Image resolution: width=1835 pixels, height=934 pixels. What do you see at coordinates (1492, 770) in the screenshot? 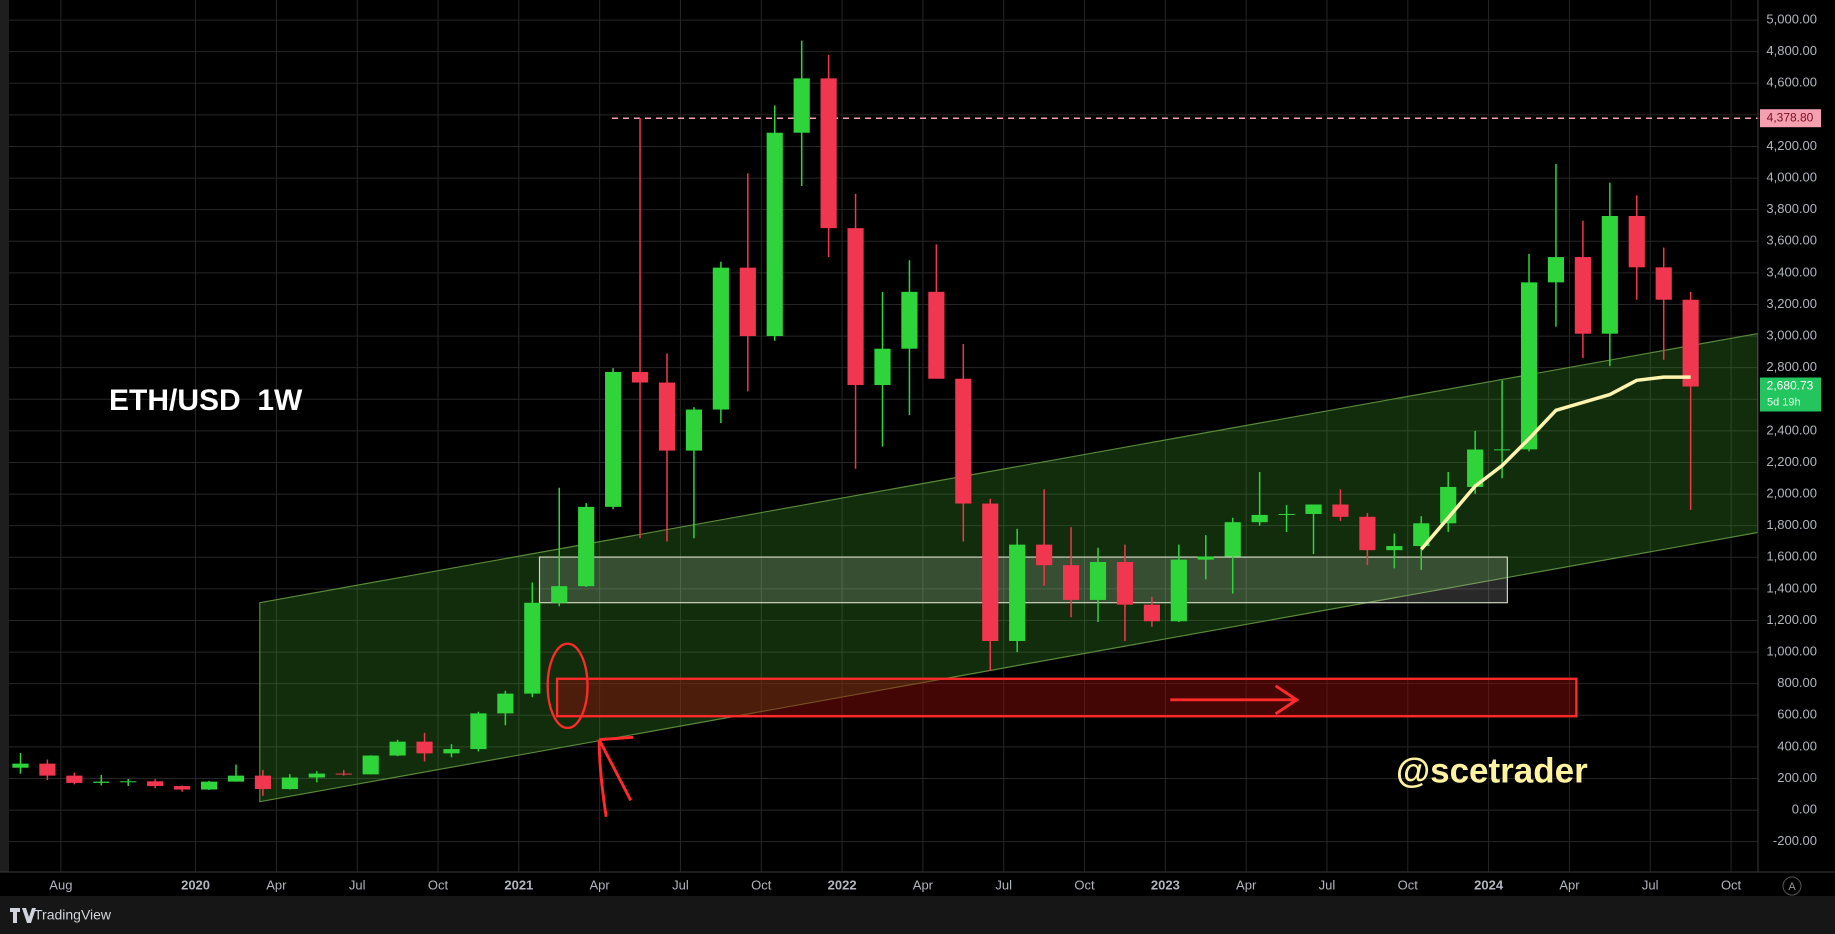
I see `watermark: @scetrader` at bounding box center [1492, 770].